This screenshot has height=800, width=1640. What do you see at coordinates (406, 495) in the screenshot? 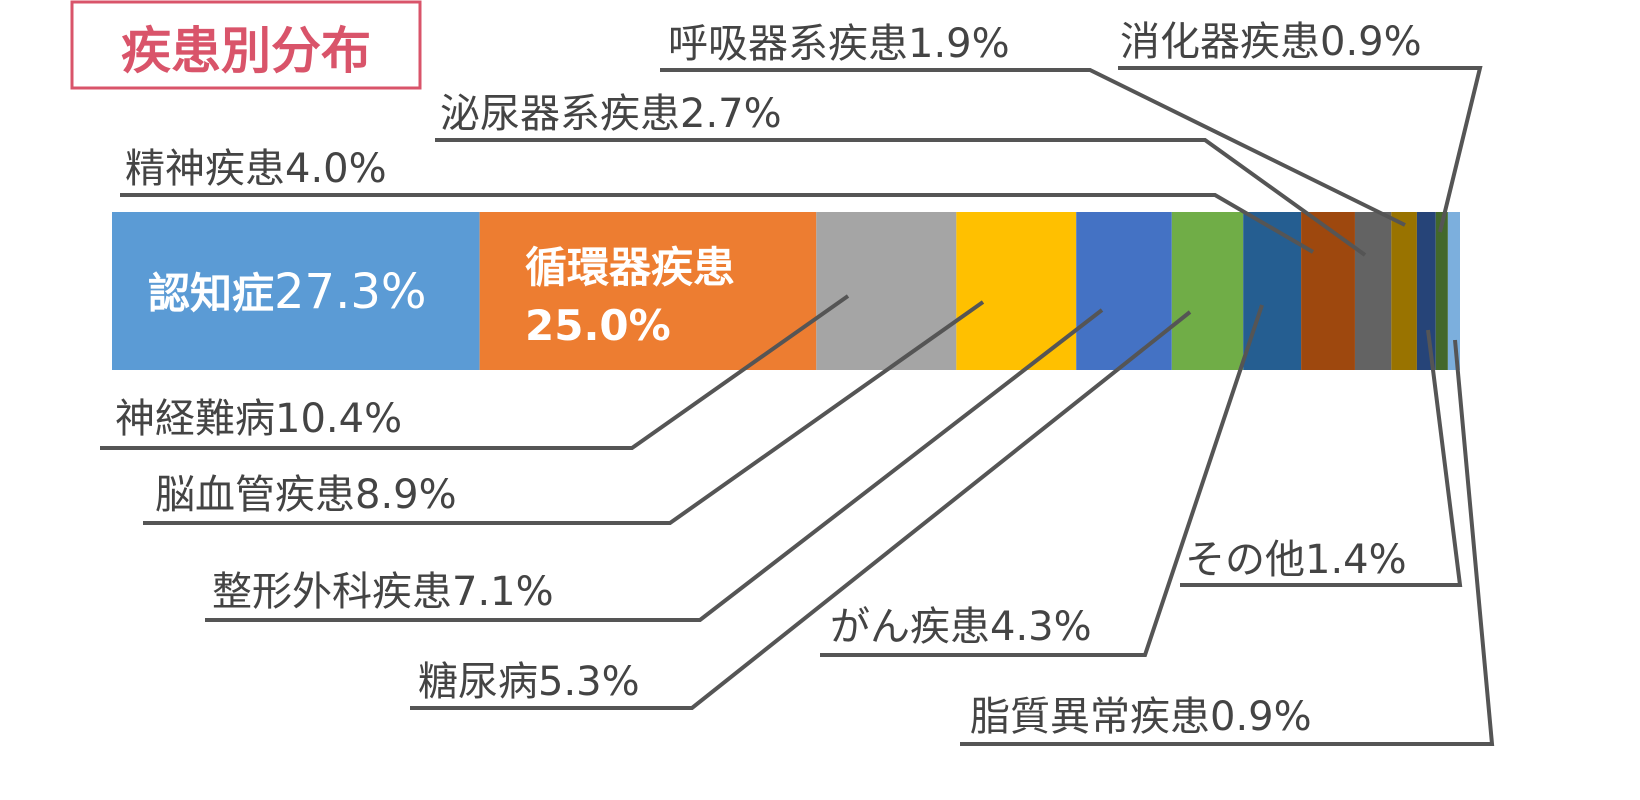
I see `value-label: 8.9%` at bounding box center [406, 495].